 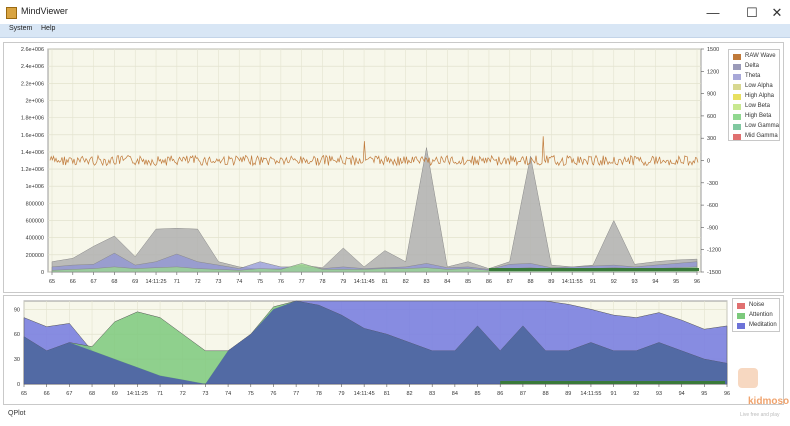 I want to click on x-tick-label: 93, so click(x=635, y=282).